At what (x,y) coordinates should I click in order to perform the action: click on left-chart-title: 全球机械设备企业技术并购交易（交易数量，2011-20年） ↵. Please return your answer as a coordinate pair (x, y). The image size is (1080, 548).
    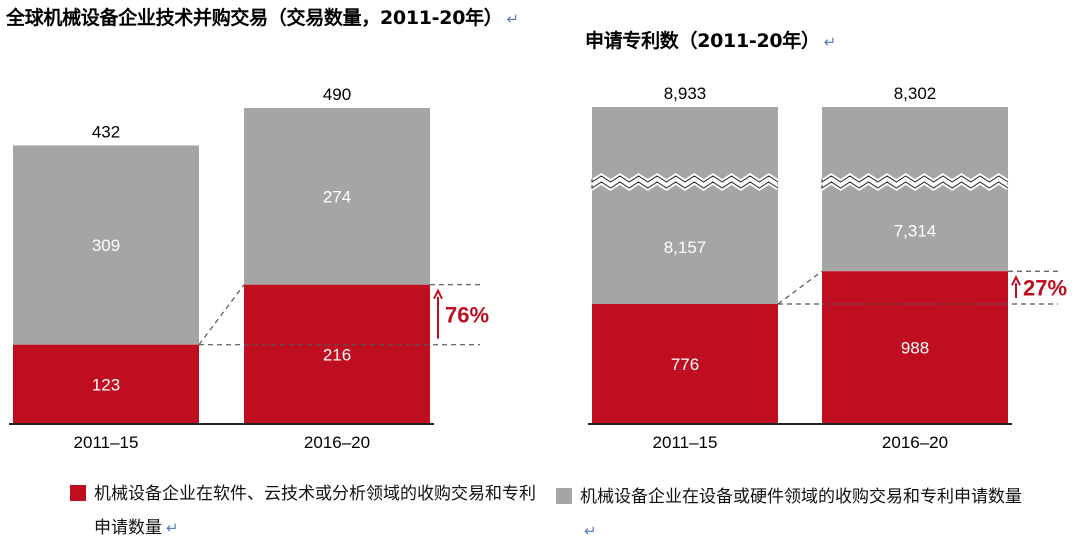
    Looking at the image, I should click on (263, 18).